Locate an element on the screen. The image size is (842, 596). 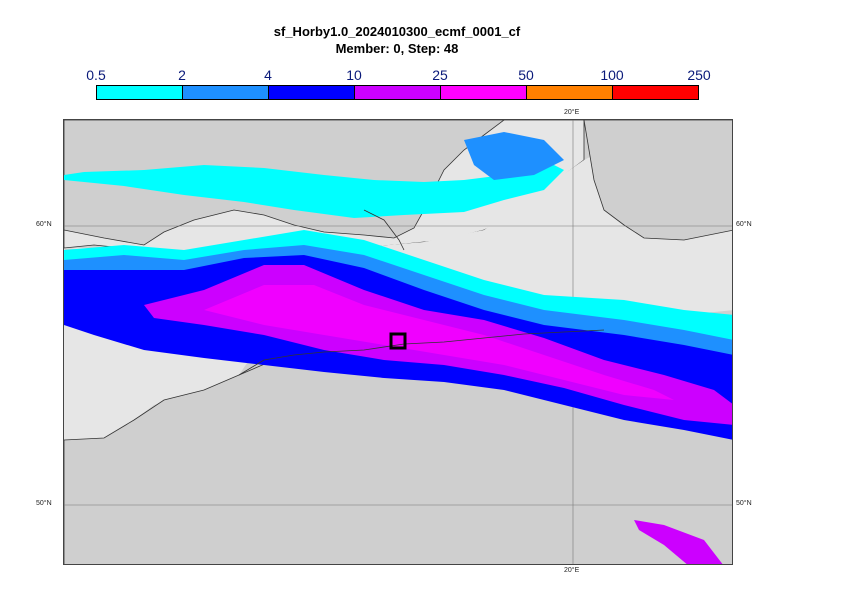
precip-gulf is located at coordinates (514, 156).